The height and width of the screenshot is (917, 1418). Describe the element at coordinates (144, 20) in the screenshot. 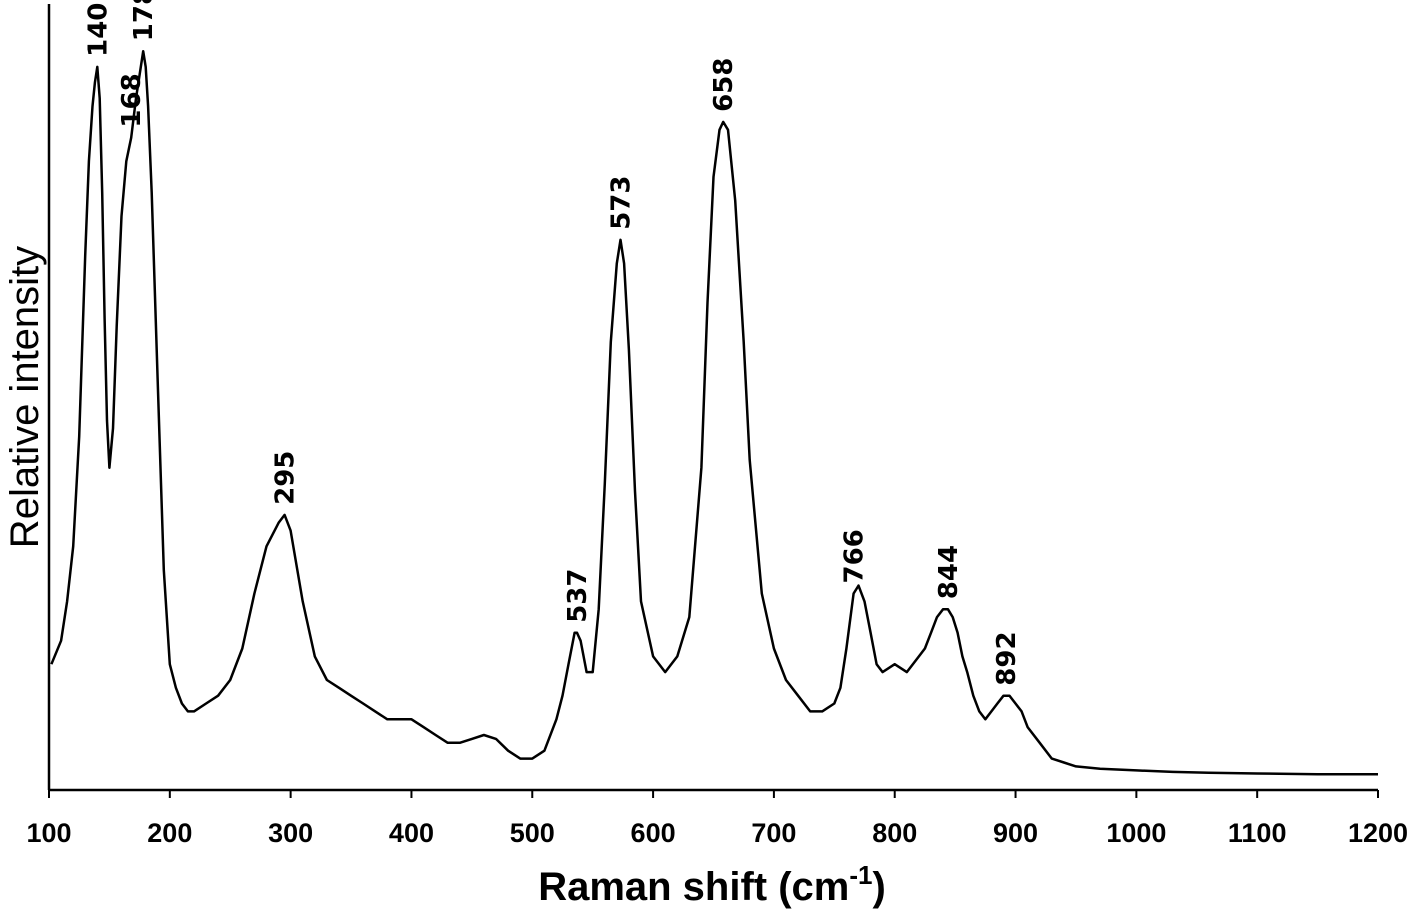

I see `peak-label: 178` at that location.